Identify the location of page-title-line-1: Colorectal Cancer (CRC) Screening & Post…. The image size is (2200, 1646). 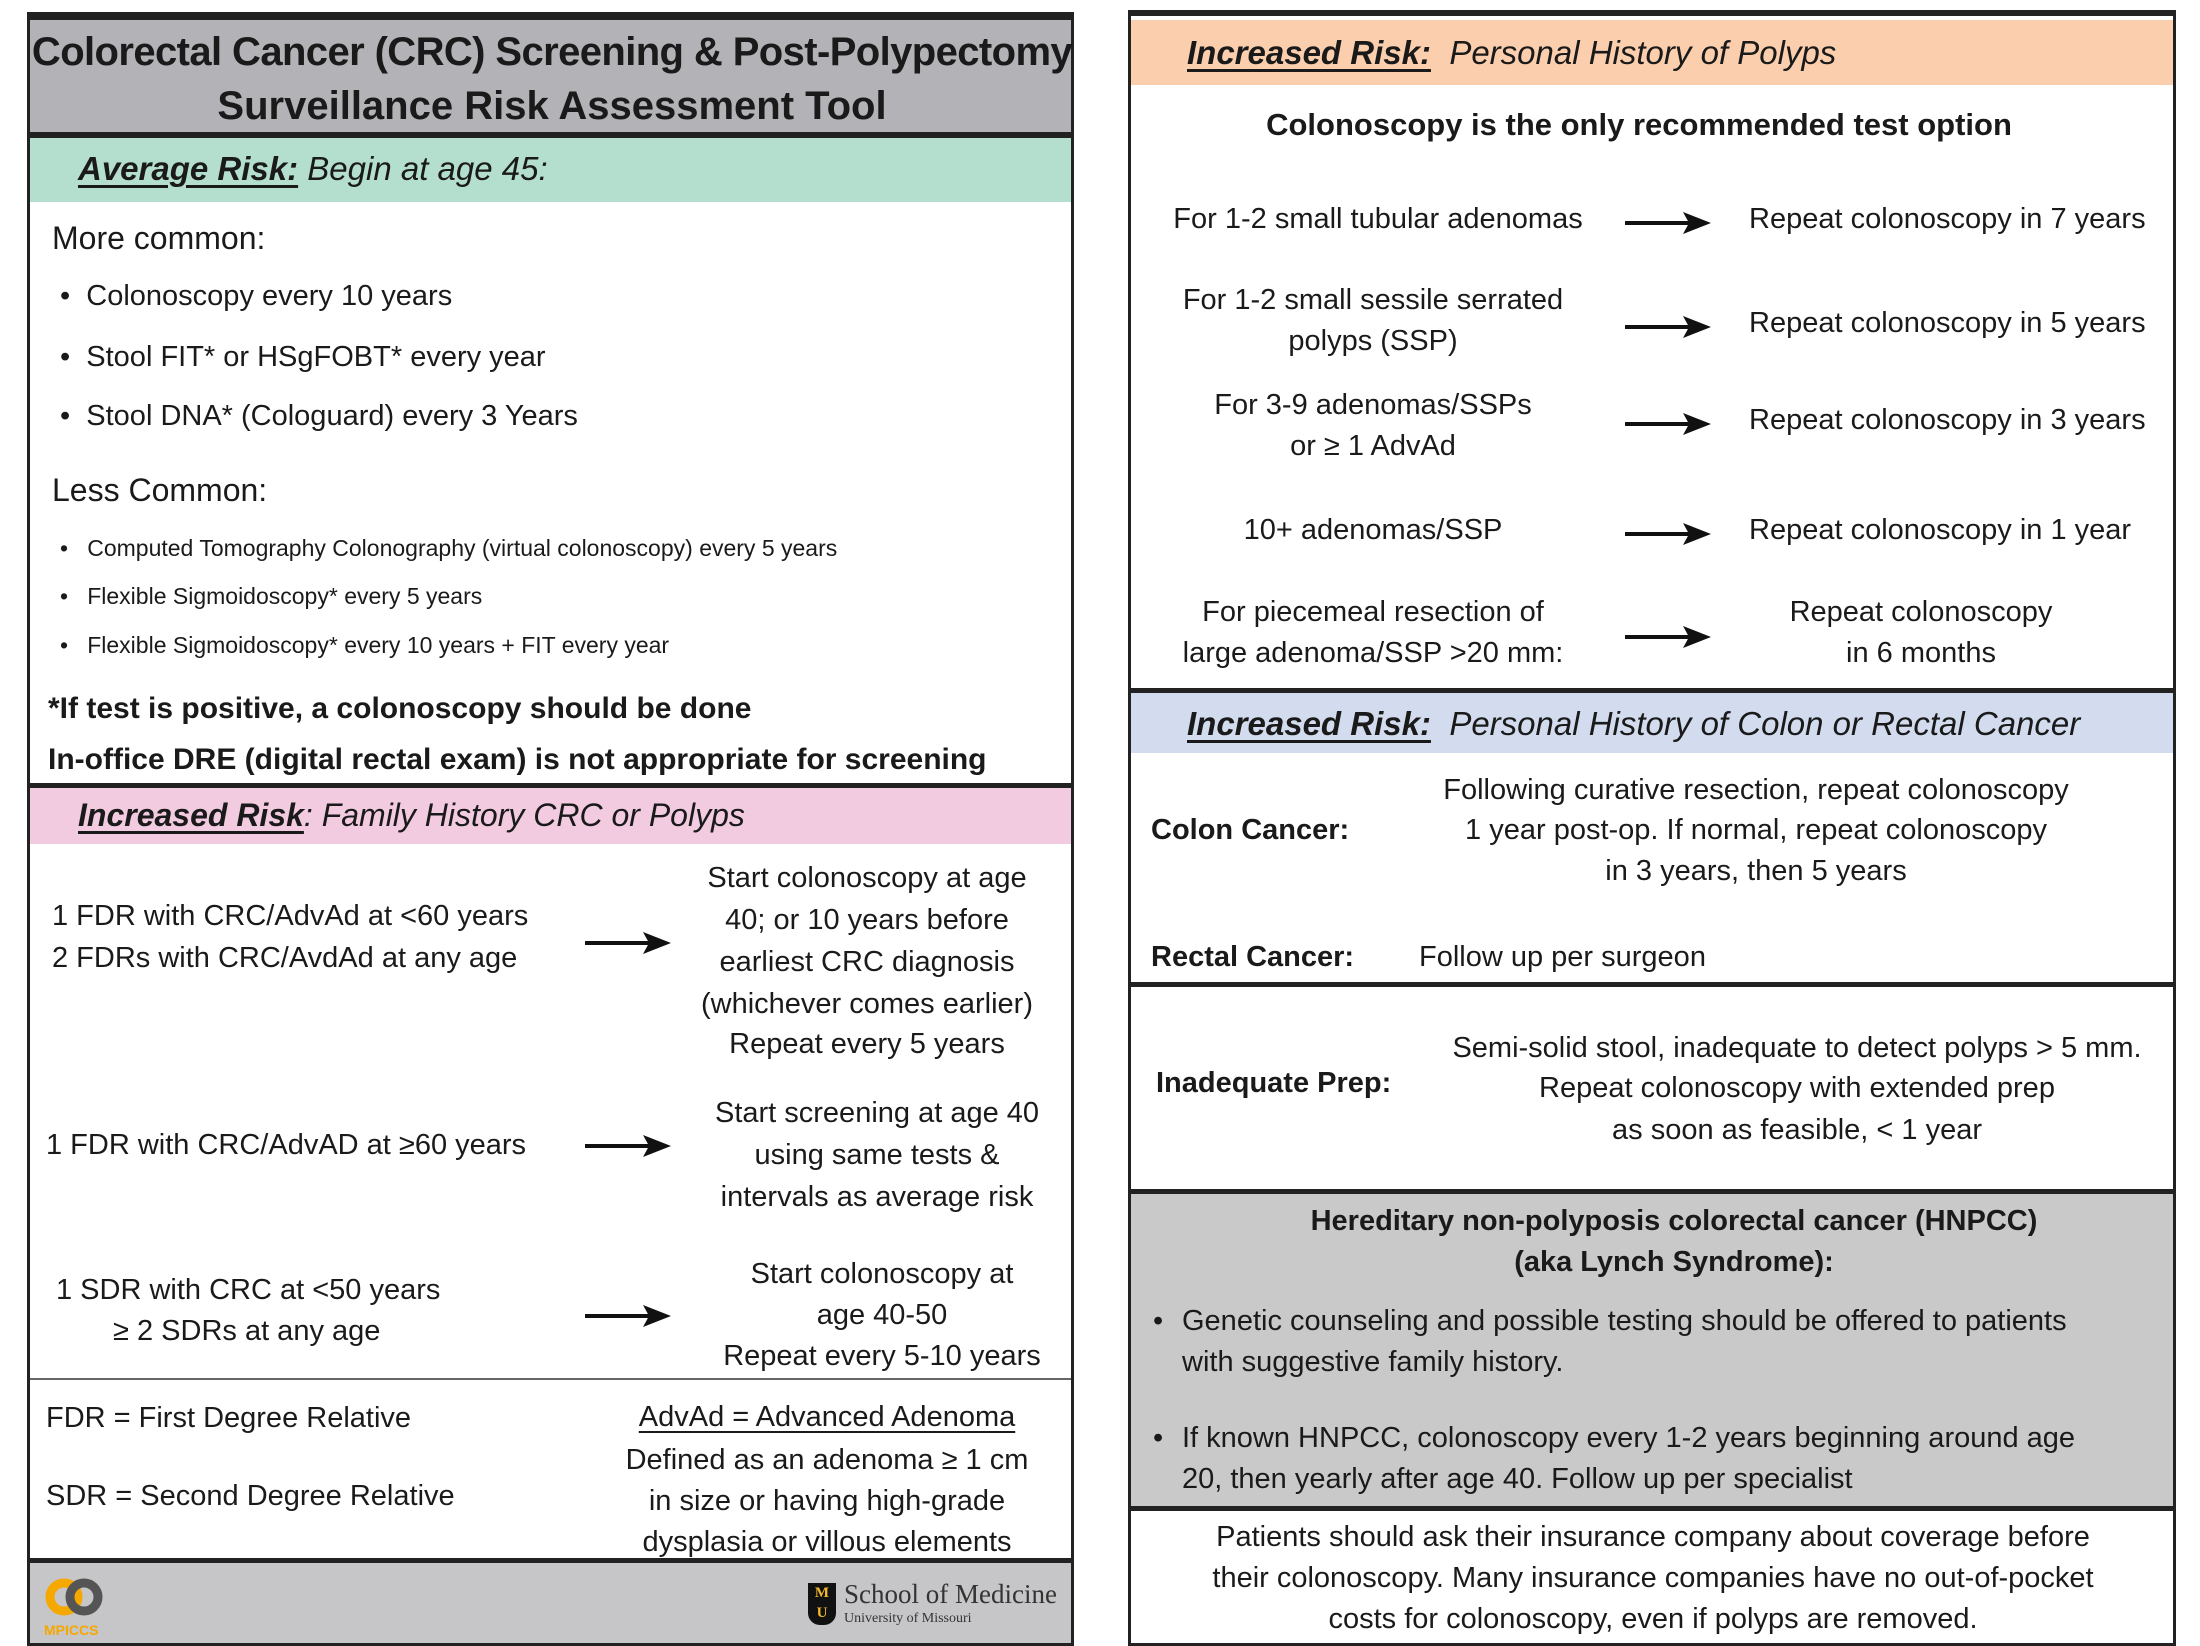
(552, 52).